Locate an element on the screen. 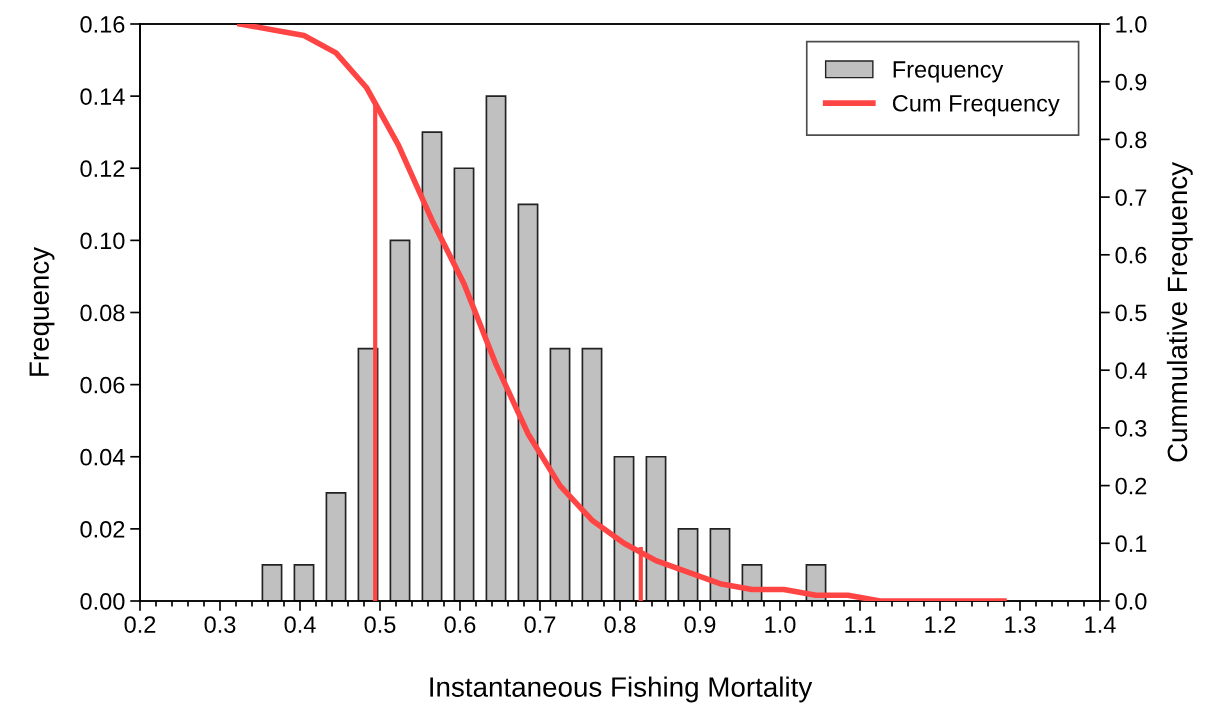  y2-axis-title: Cummulative Frequency is located at coordinates (1179, 312).